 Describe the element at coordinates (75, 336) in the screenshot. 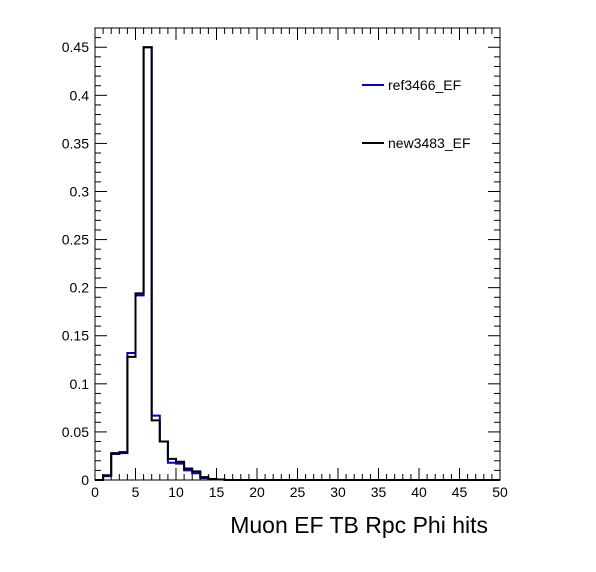

I see `y-tick-label: 0.15` at that location.